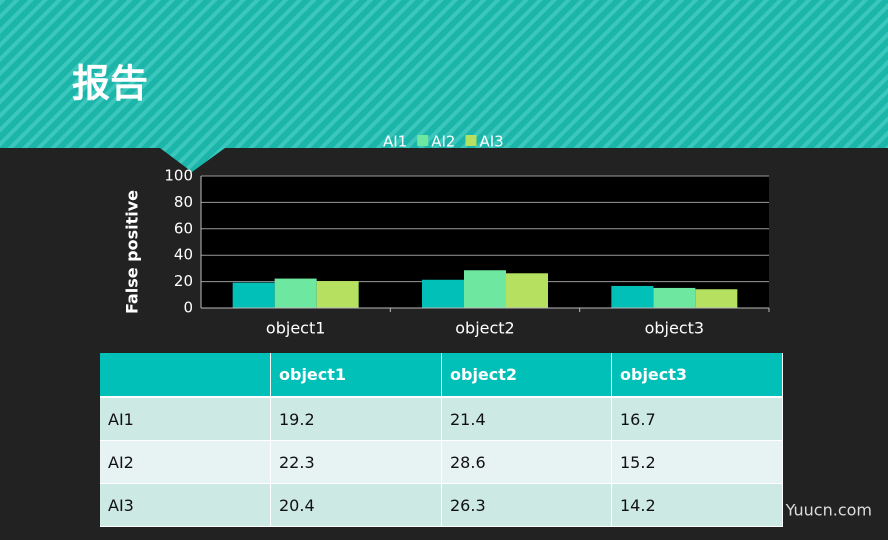  I want to click on table-cell: 20.4, so click(356, 505).